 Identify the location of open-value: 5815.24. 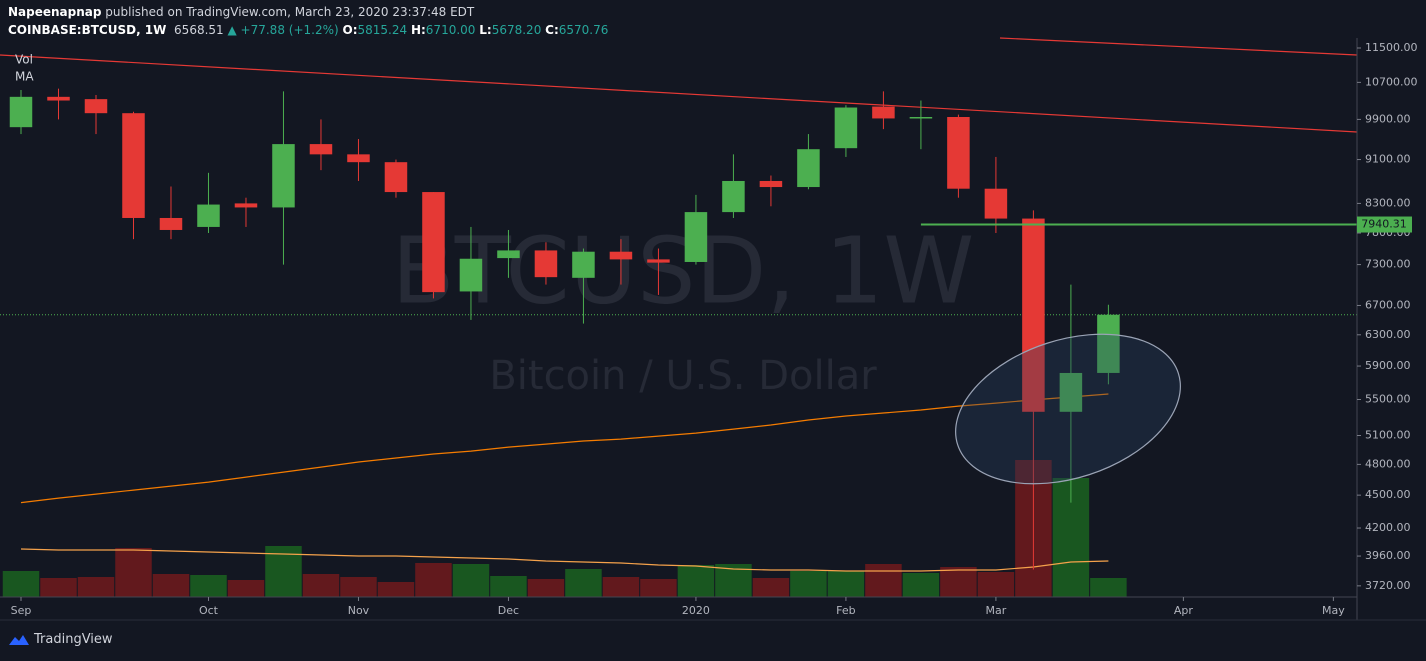
(382, 30).